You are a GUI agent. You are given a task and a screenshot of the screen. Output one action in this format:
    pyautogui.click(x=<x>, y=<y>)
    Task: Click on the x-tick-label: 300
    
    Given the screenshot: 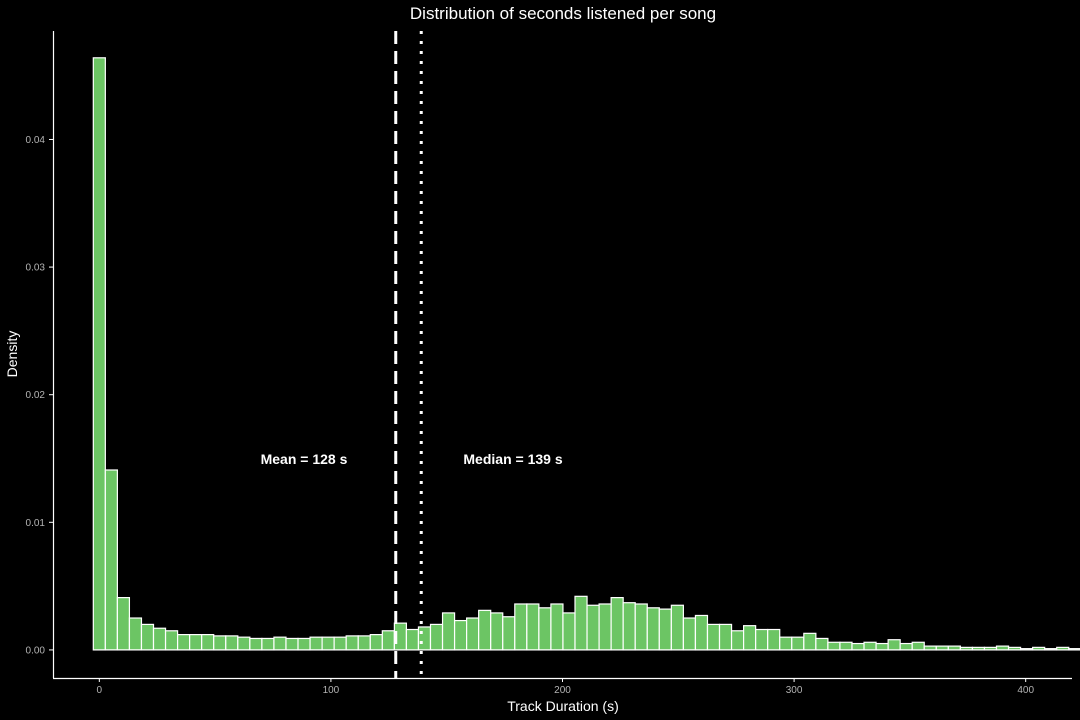 What is the action you would take?
    pyautogui.click(x=794, y=690)
    